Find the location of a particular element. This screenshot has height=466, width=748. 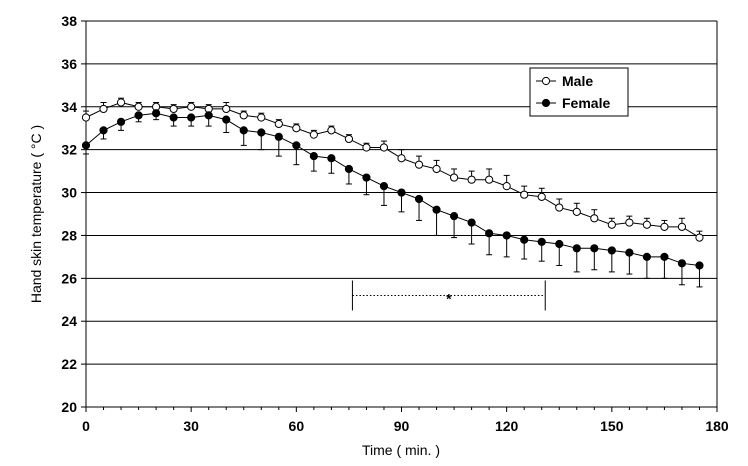

x-tick-labels: 0 30 60 90 120 150 180 is located at coordinates (405, 426).